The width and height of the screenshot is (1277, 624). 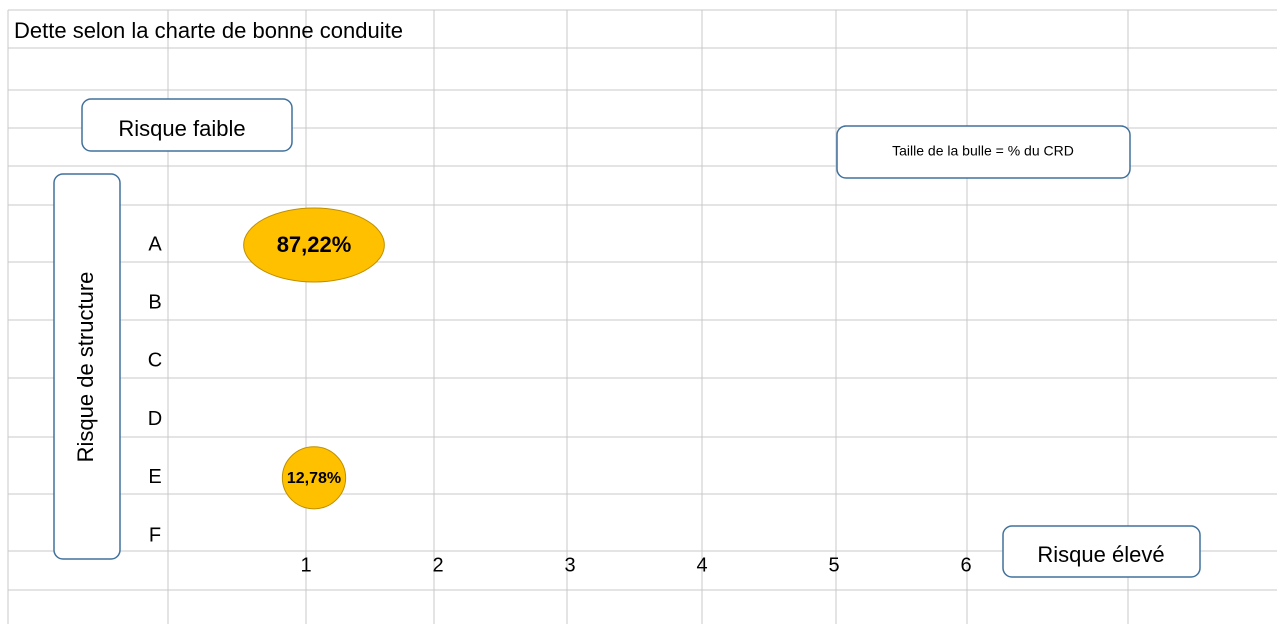 I want to click on x-tick-label: 3, so click(x=569, y=565).